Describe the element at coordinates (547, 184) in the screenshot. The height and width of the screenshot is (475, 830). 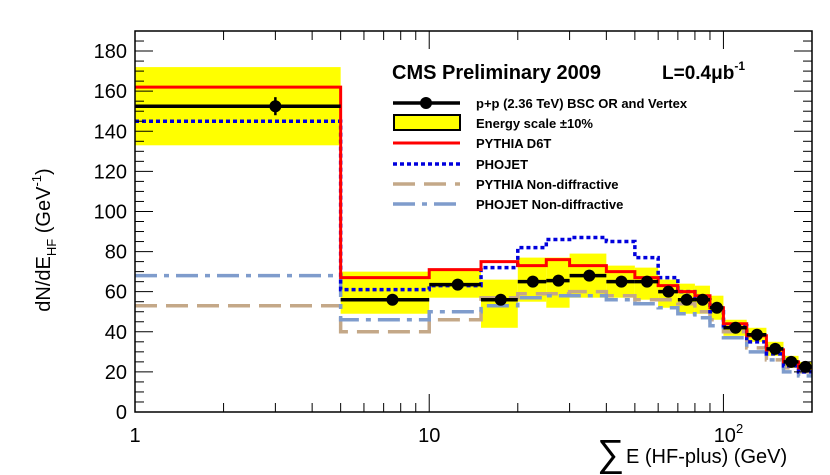
I see `legend-label-pythia-nondiffractive: PYTHIA Non-diffractive` at that location.